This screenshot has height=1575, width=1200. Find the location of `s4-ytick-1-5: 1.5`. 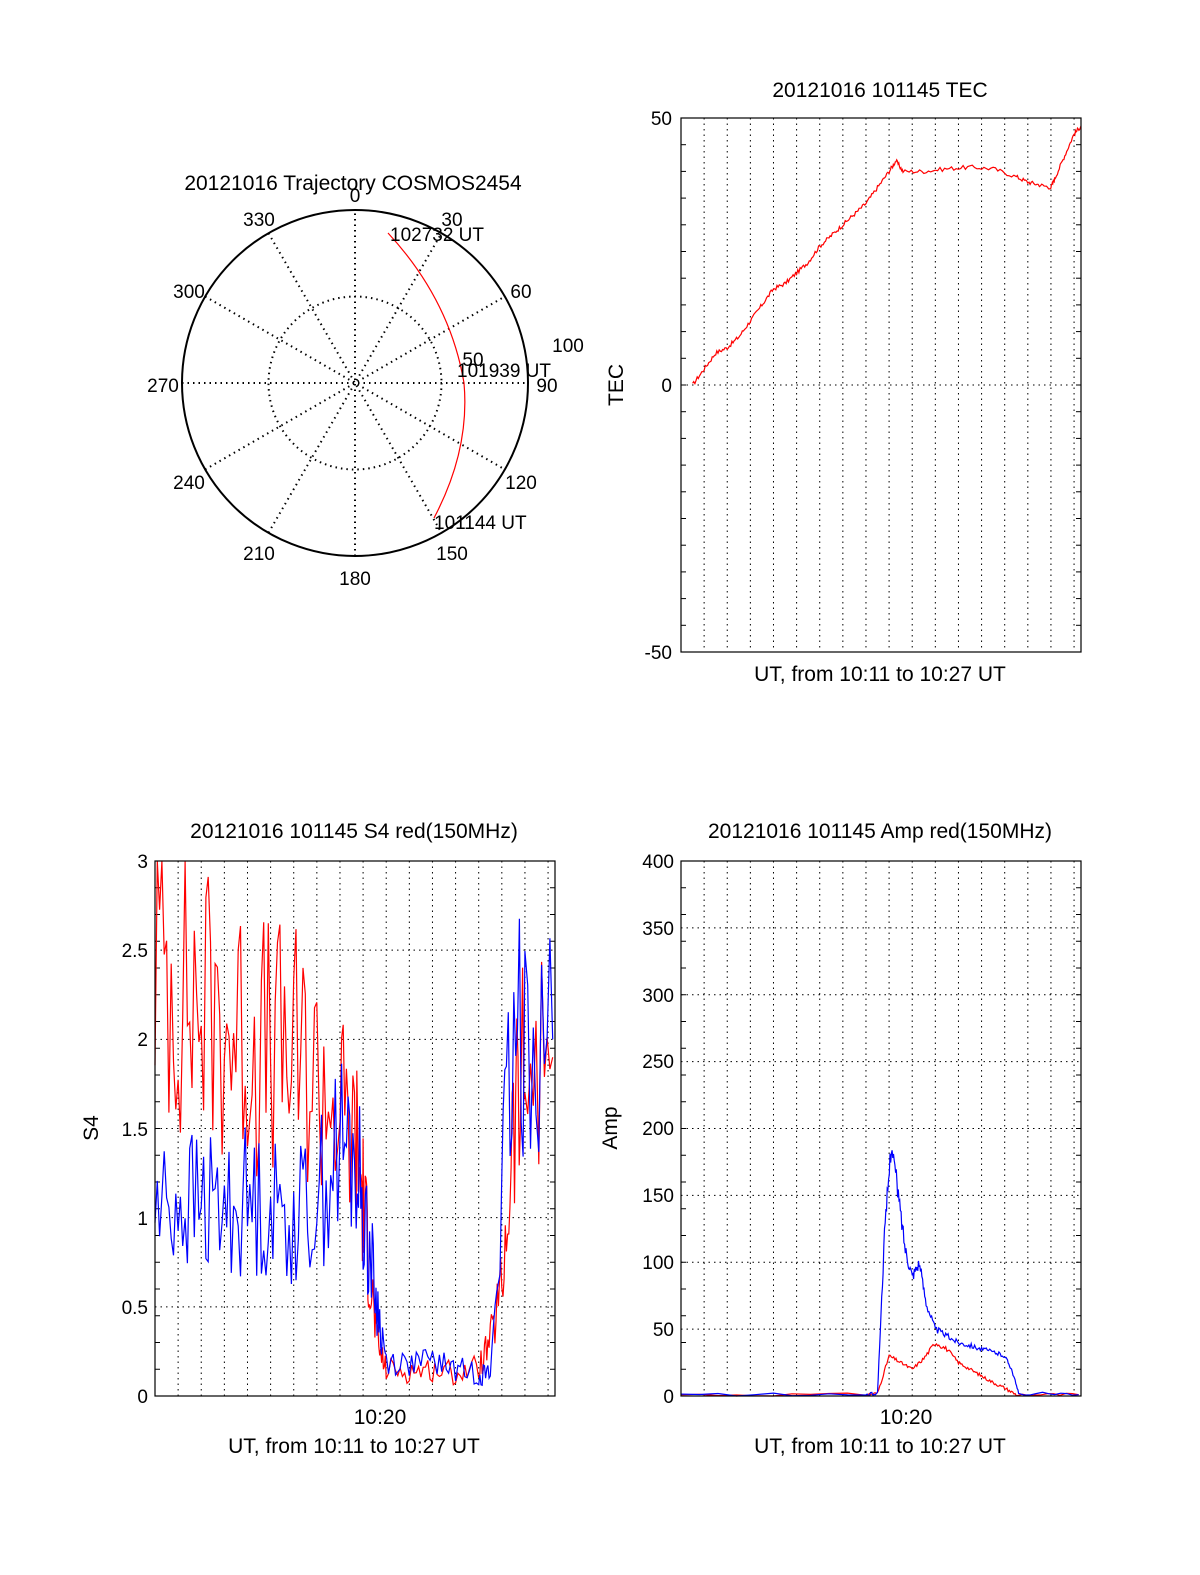

s4-ytick-1-5: 1.5 is located at coordinates (135, 1130).